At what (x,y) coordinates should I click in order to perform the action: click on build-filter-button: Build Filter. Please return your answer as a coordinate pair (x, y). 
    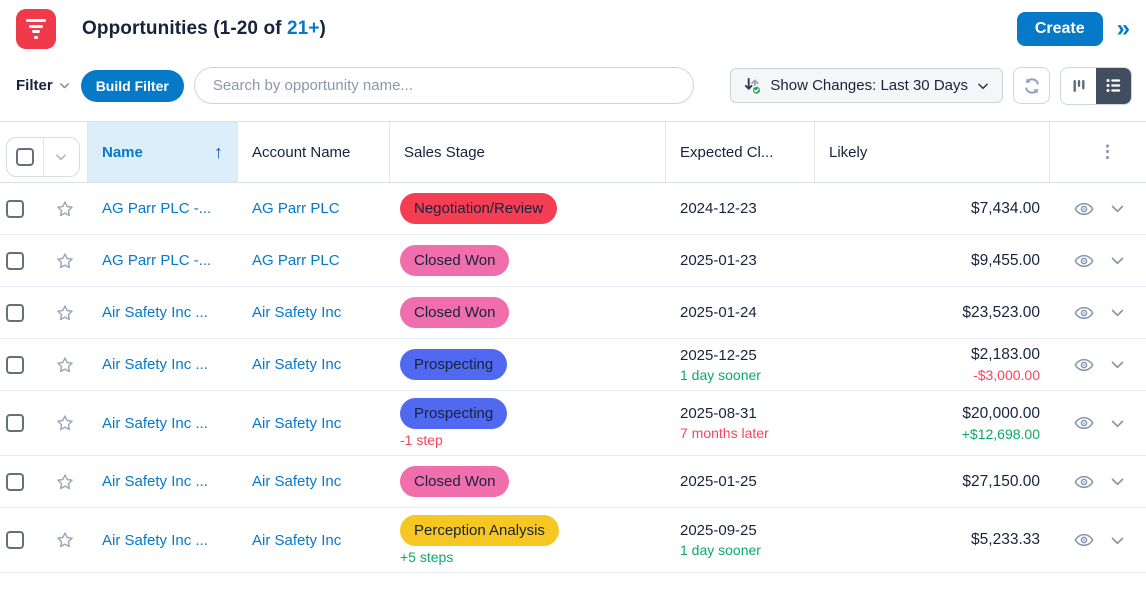
    Looking at the image, I should click on (132, 85).